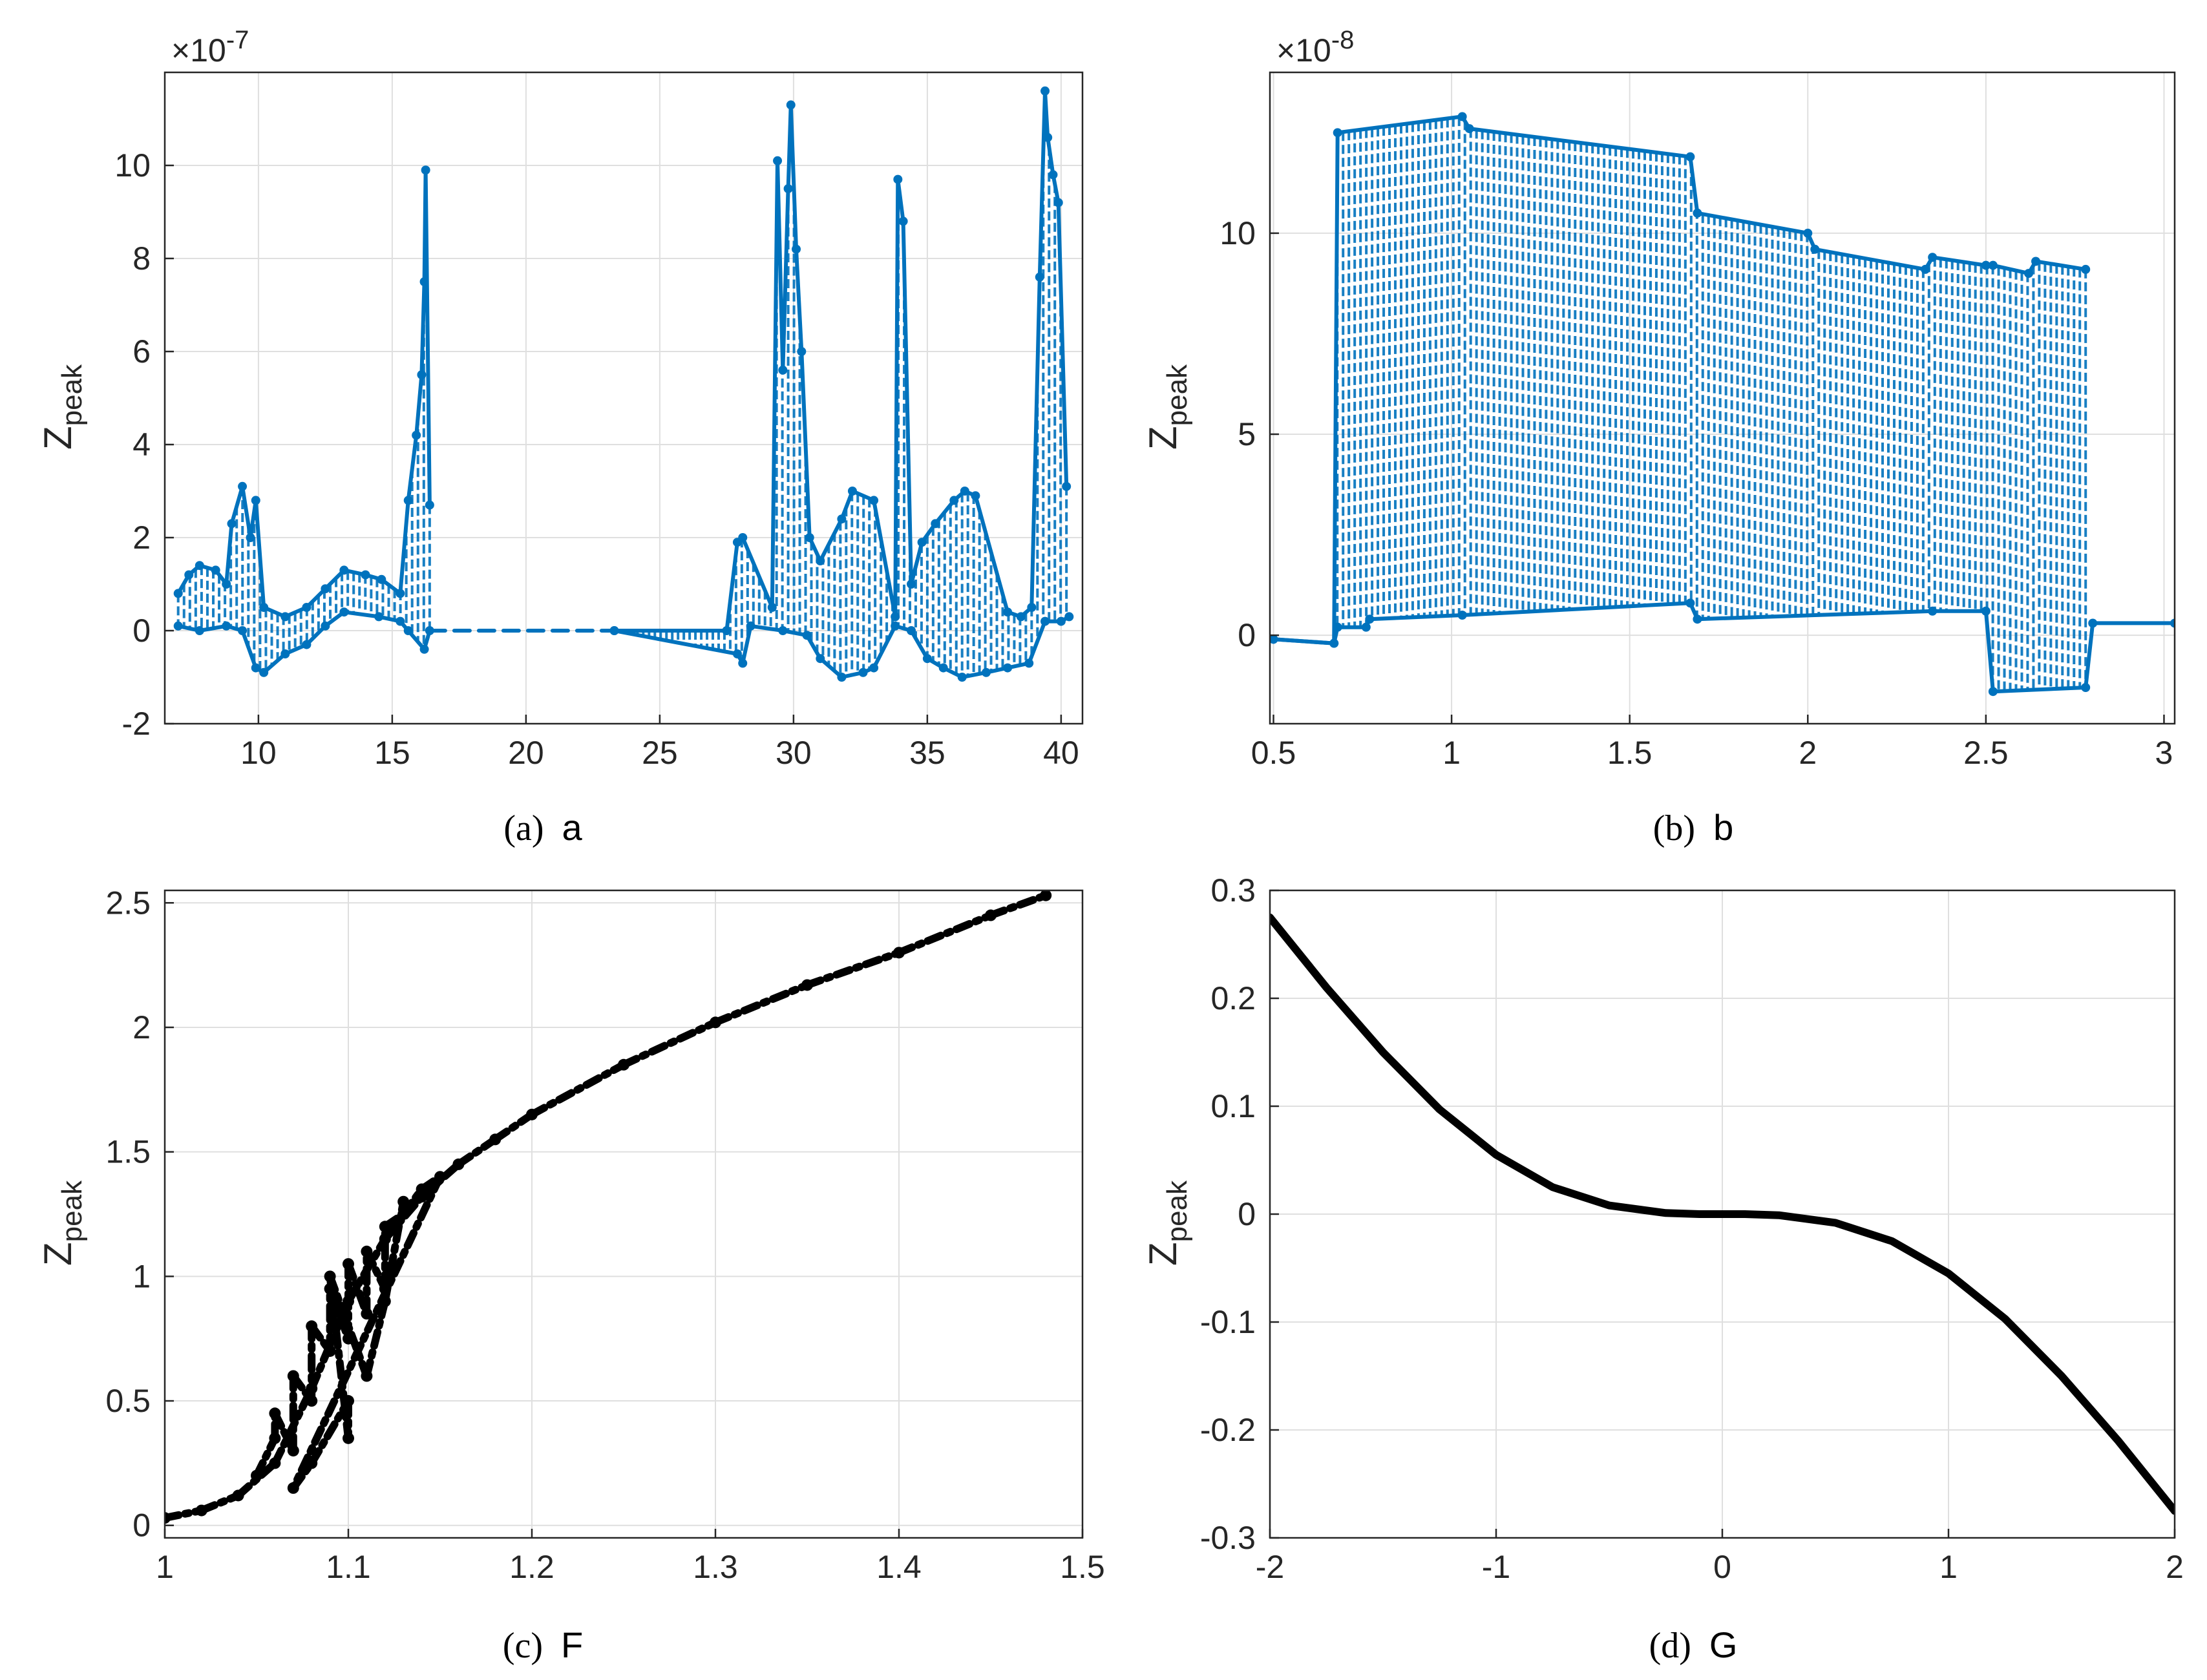 The height and width of the screenshot is (1680, 2207). Describe the element at coordinates (1948, 1567) in the screenshot. I see `x-tick-label: 1` at that location.